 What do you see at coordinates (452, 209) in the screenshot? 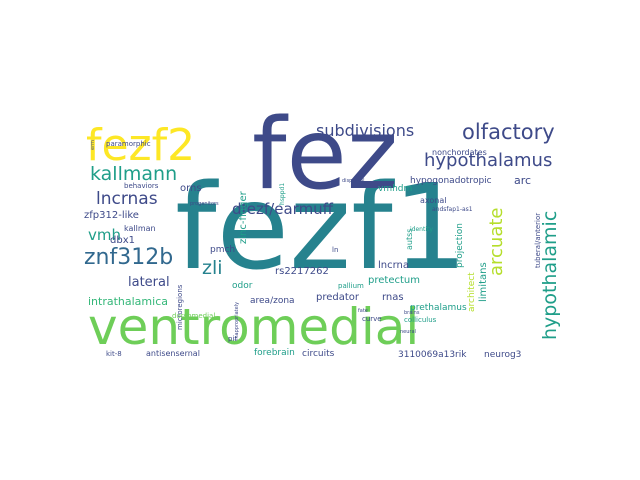
I see `word-57: andsfap1-as1` at bounding box center [452, 209].